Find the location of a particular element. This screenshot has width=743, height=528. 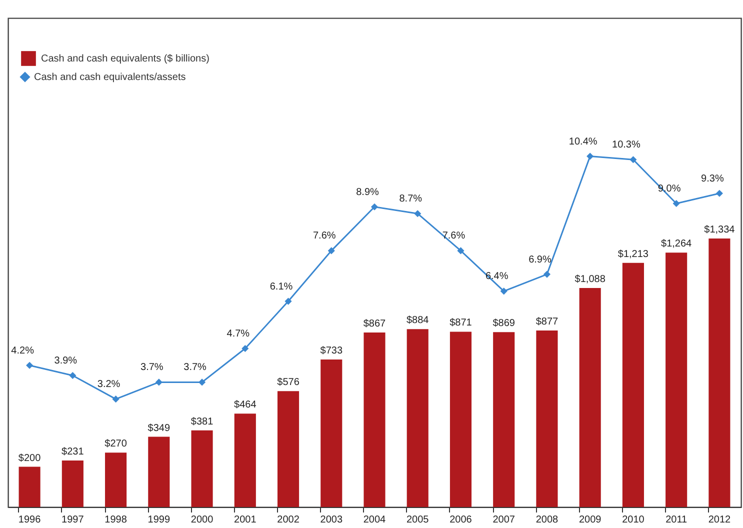

data-label: 10.3% is located at coordinates (626, 145).